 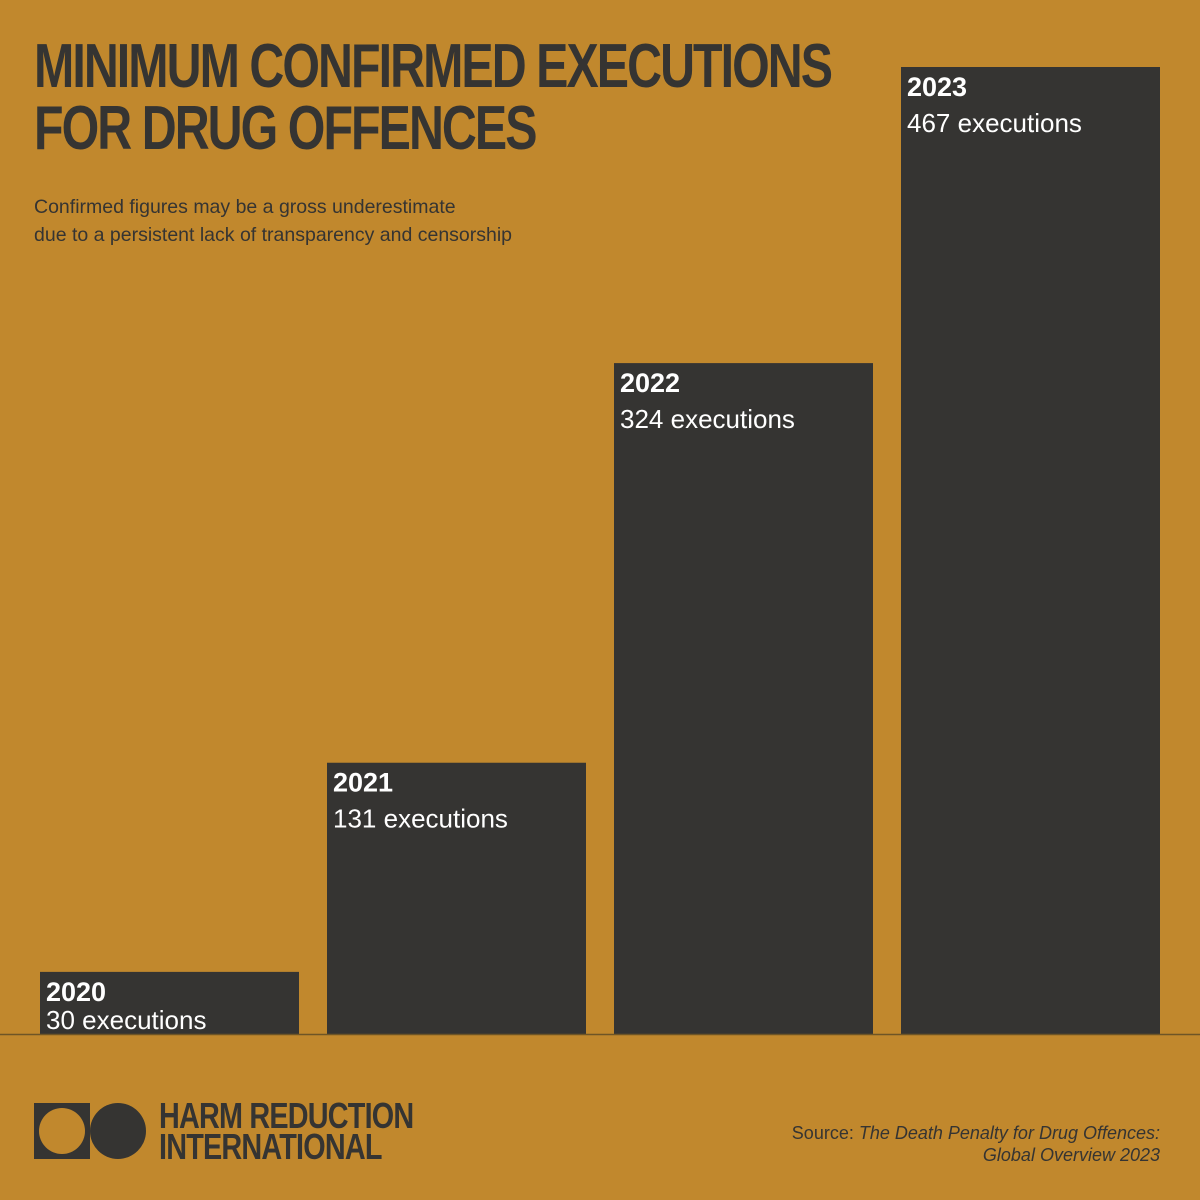 What do you see at coordinates (994, 123) in the screenshot?
I see `bar-value-label-2023: 467 executions` at bounding box center [994, 123].